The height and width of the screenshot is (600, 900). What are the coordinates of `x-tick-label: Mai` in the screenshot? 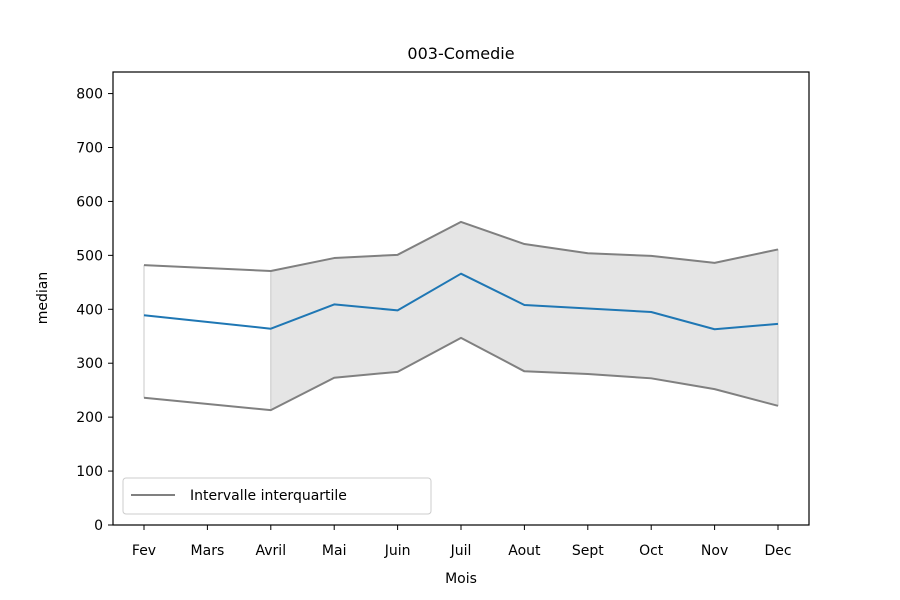 It's located at (334, 551).